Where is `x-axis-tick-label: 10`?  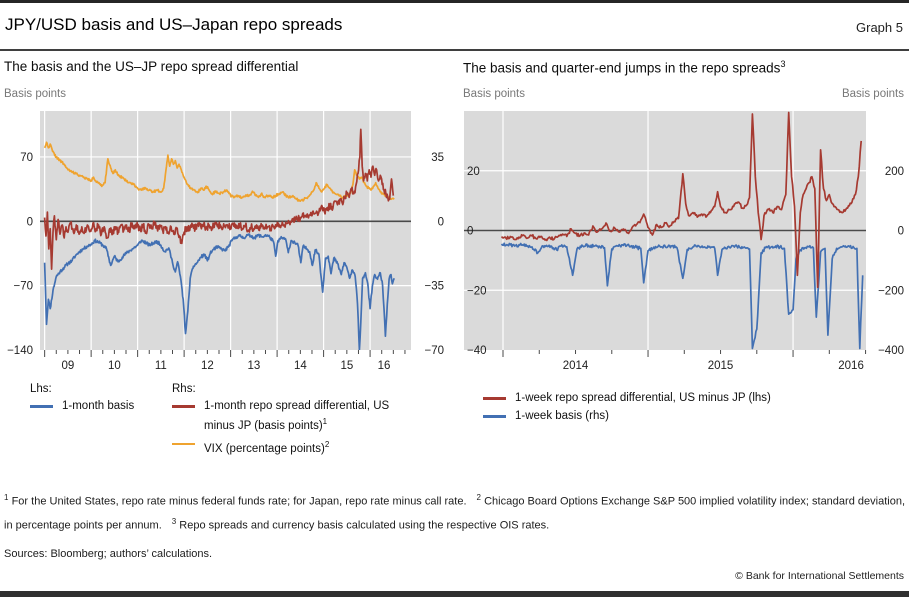 x-axis-tick-label: 10 is located at coordinates (114, 366).